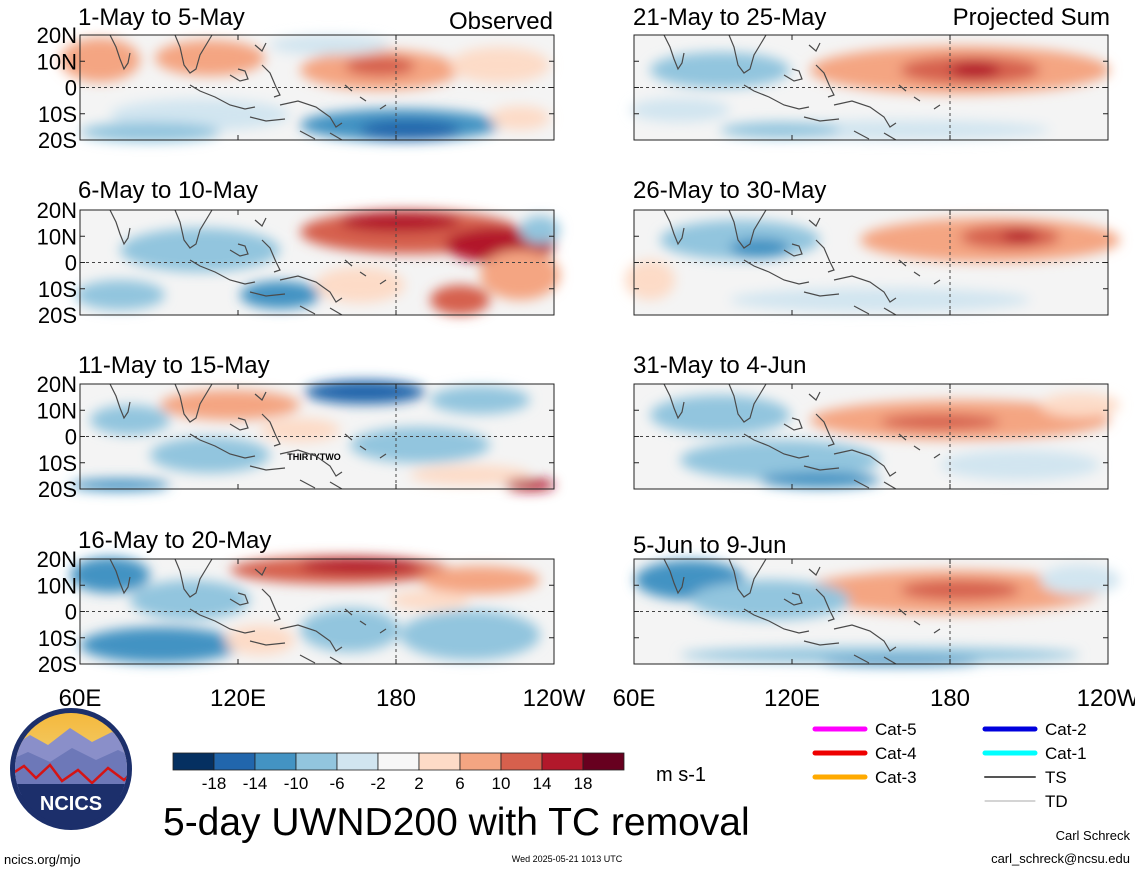  I want to click on panel-title: 31-May to 4-Jun, so click(719, 365).